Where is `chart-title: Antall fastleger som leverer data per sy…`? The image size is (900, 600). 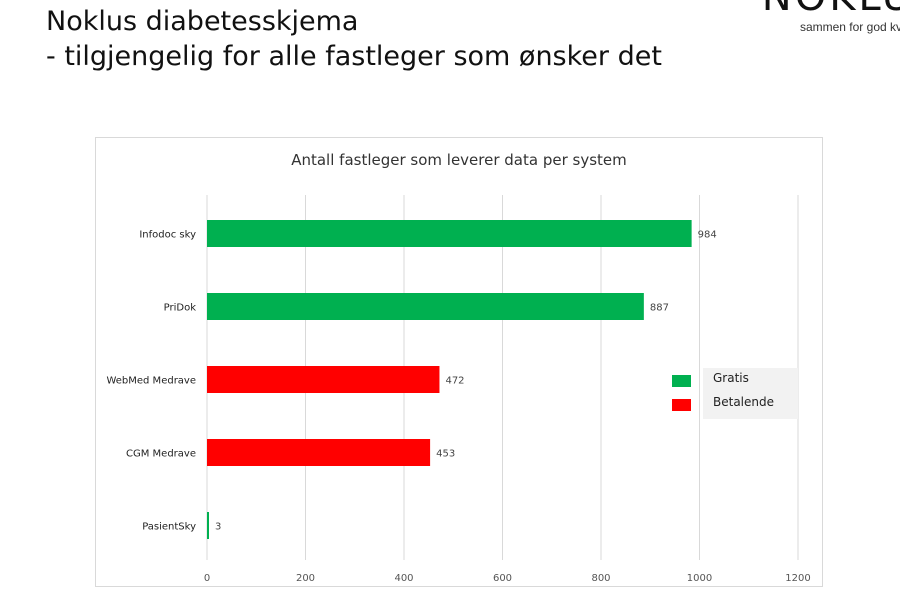
chart-title: Antall fastleger som leverer data per sy… is located at coordinates (459, 160).